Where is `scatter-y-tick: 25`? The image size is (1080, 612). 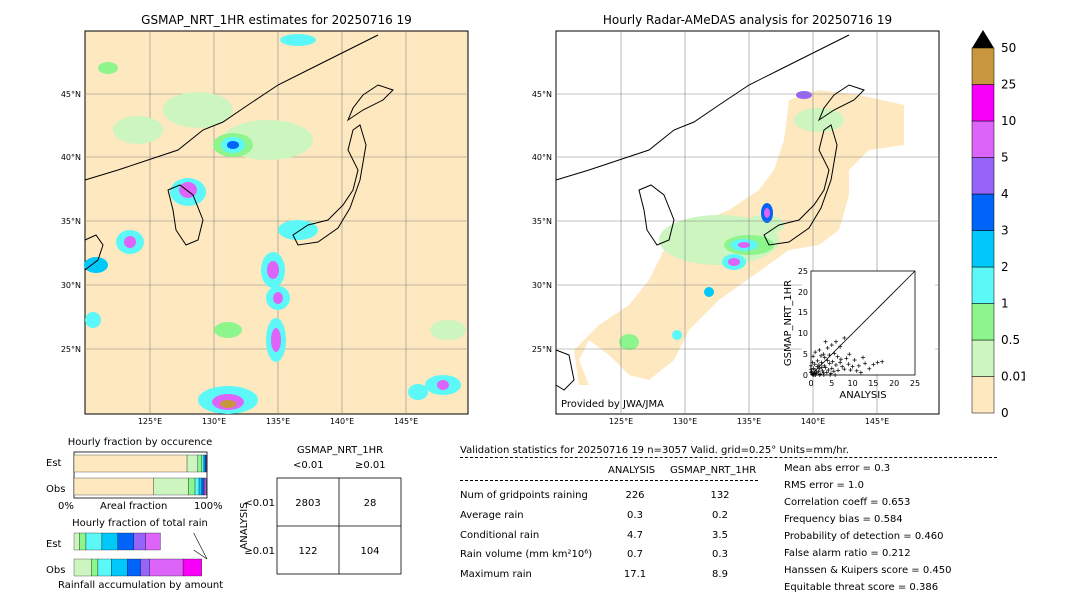
scatter-y-tick: 25 is located at coordinates (803, 271).